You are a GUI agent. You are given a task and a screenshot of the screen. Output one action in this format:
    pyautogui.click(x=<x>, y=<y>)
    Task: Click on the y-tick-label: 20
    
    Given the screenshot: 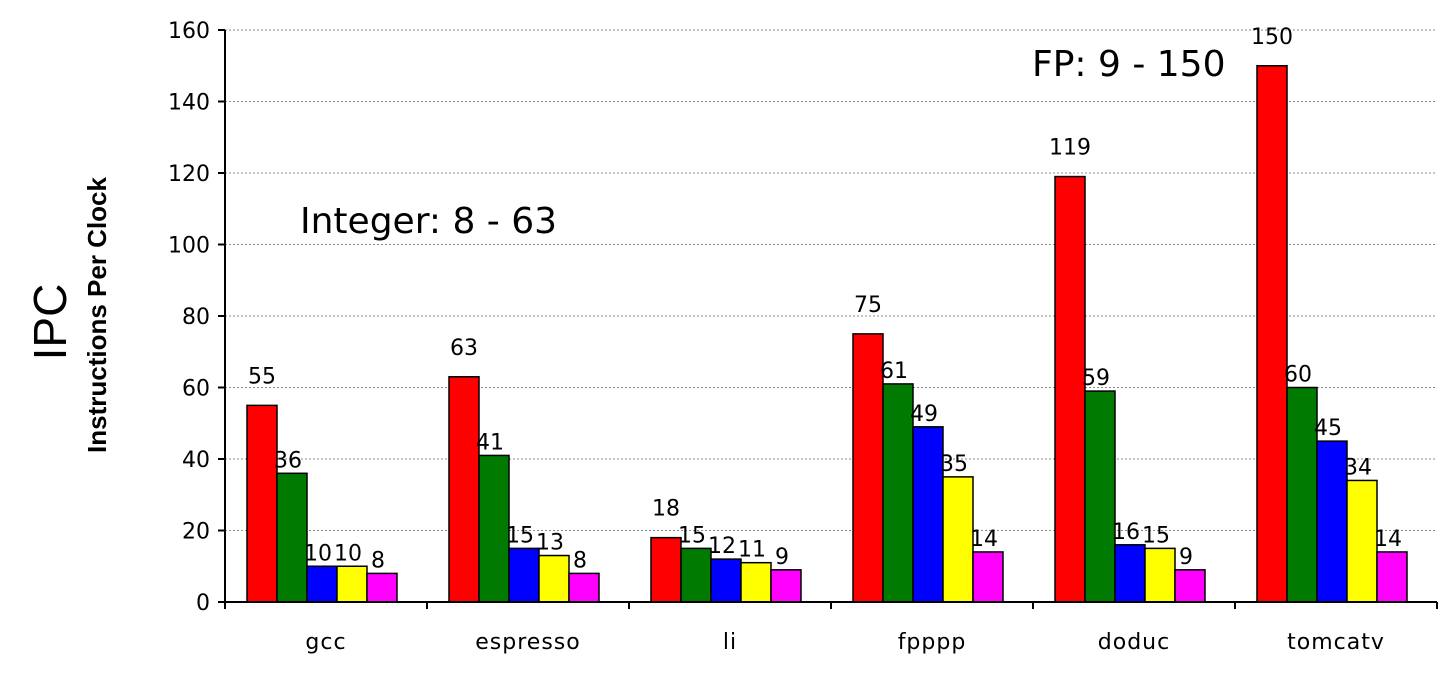 What is the action you would take?
    pyautogui.click(x=196, y=532)
    